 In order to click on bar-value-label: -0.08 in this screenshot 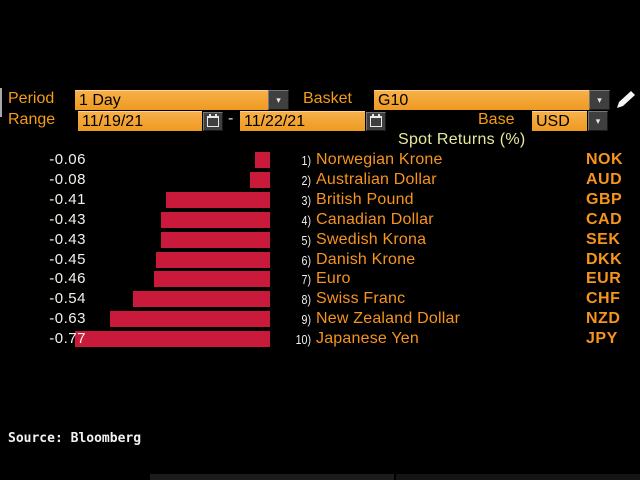, I will do `click(67, 179)`.